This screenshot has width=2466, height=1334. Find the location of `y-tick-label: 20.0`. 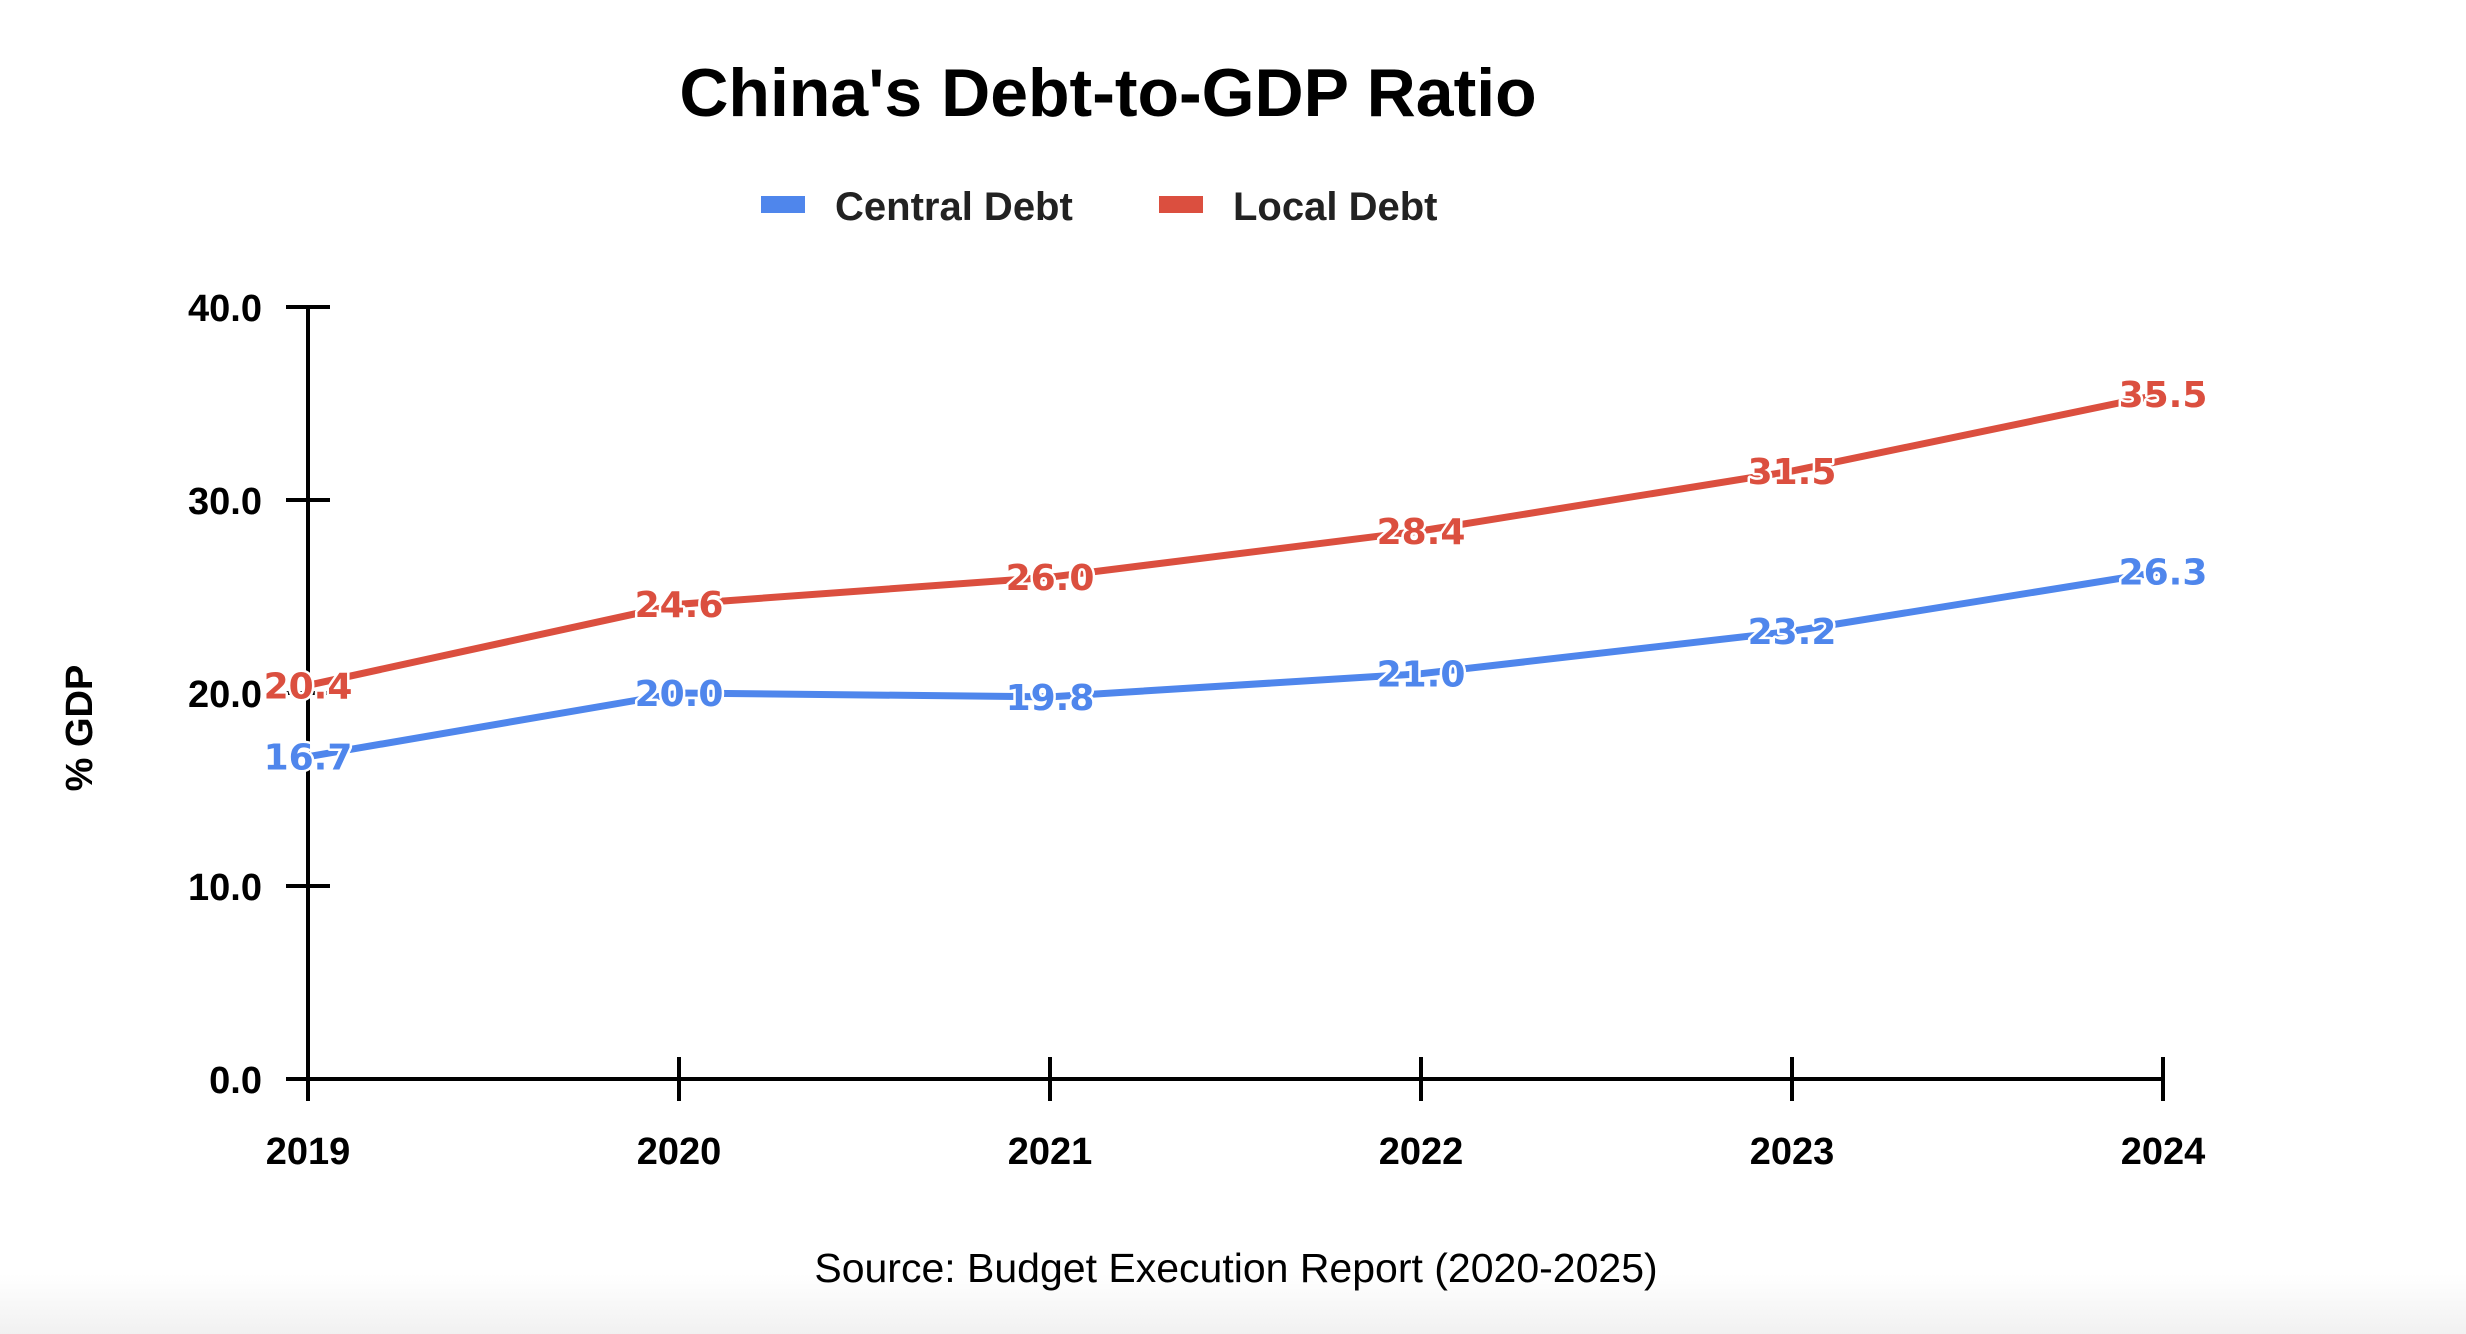

y-tick-label: 20.0 is located at coordinates (225, 695).